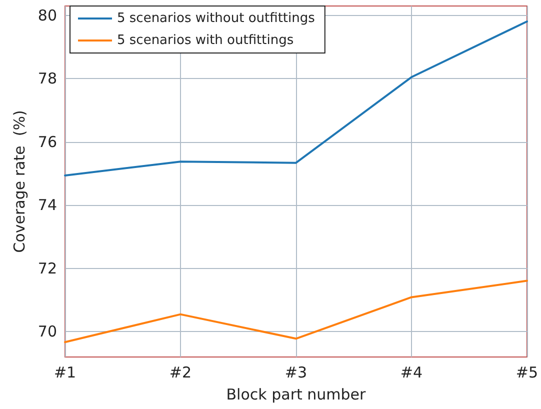 The width and height of the screenshot is (541, 409). I want to click on y-tick-label: 72, so click(47, 268).